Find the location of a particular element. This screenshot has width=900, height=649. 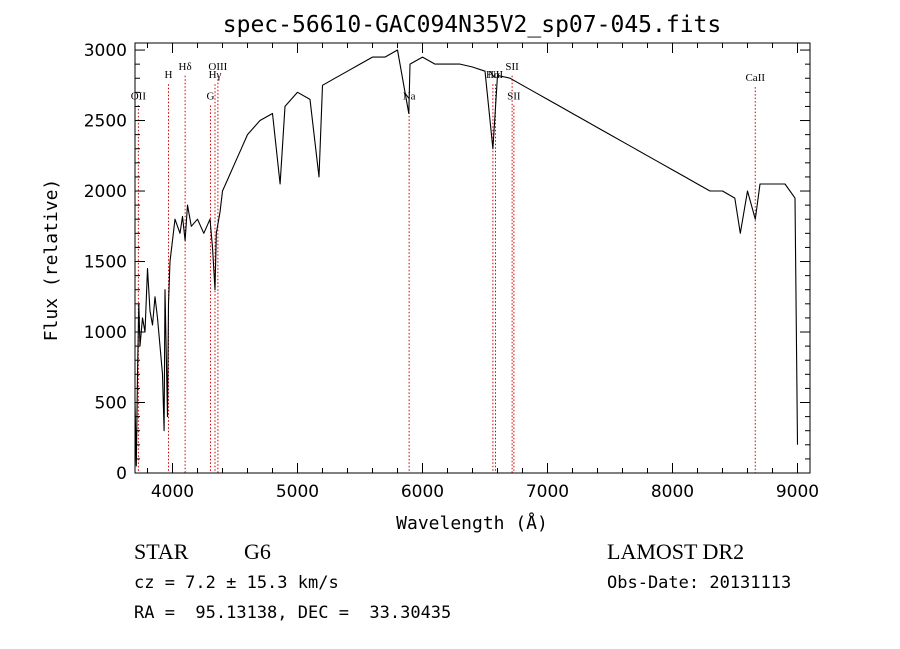

x-tick-label-4: 8000 is located at coordinates (672, 492).